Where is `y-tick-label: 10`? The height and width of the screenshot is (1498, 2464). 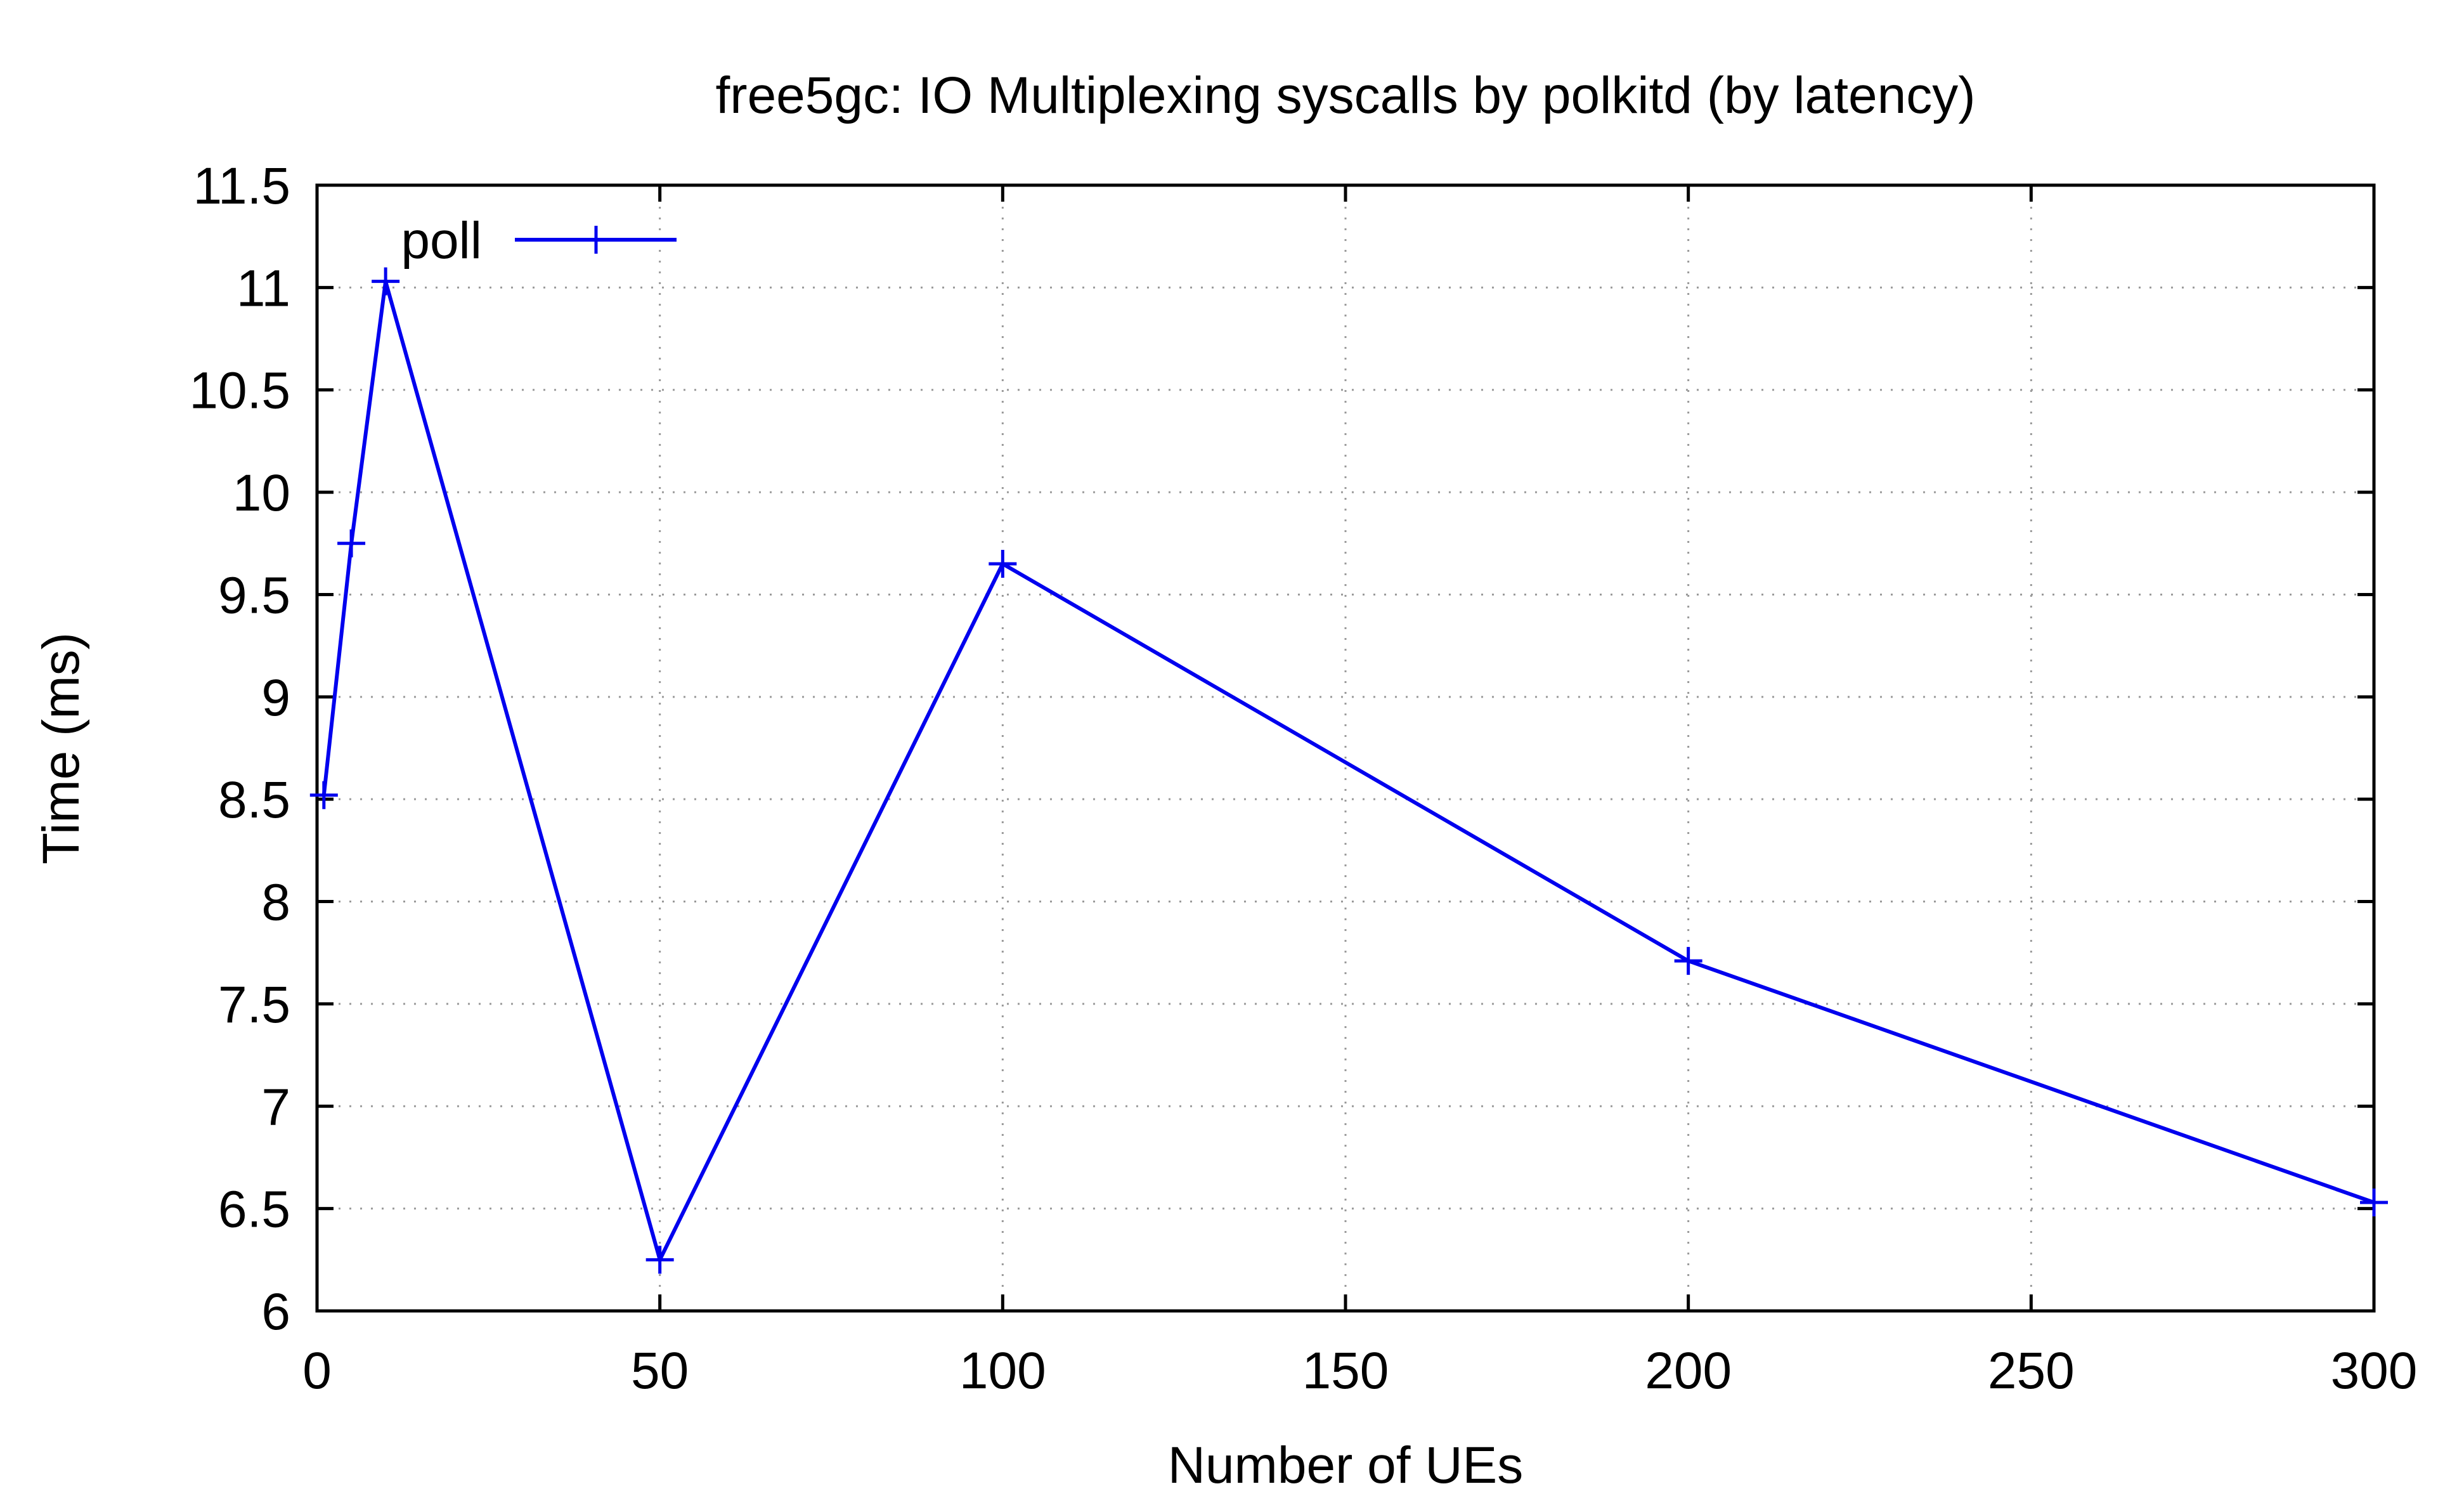 y-tick-label: 10 is located at coordinates (261, 493).